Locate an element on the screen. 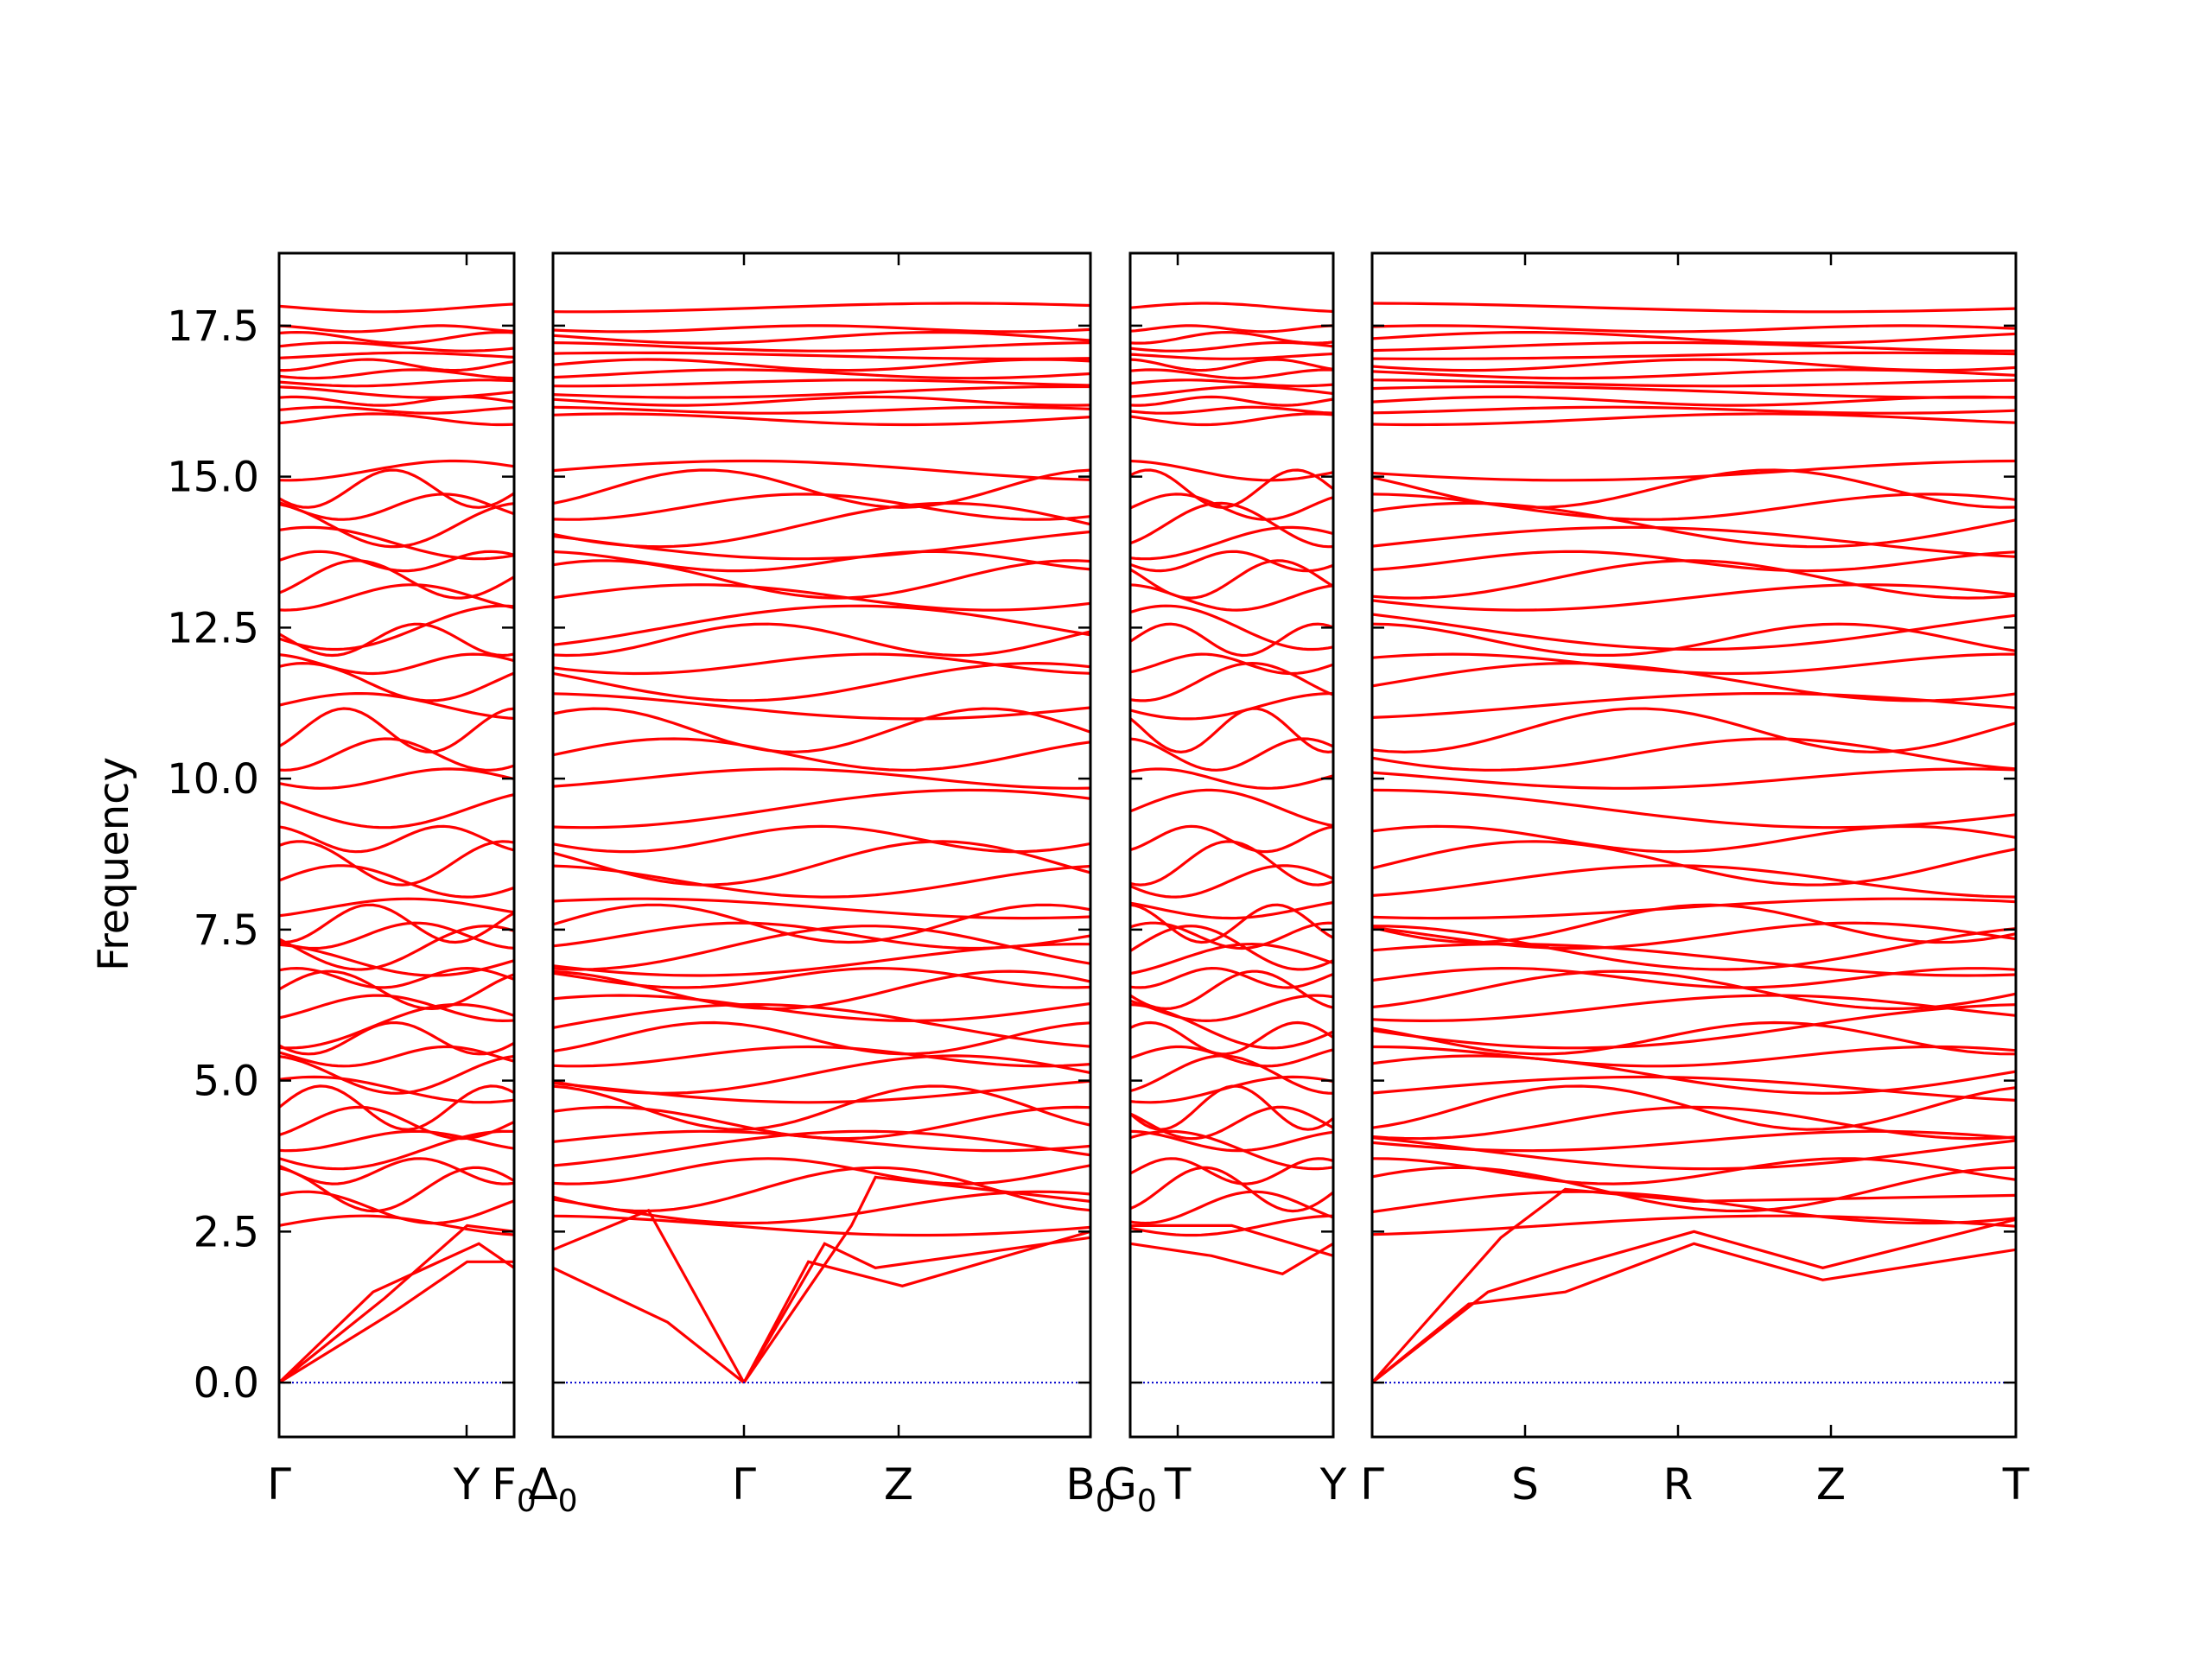 This screenshot has height=1659, width=2212. x-tick-label: Γ is located at coordinates (1372, 1484).